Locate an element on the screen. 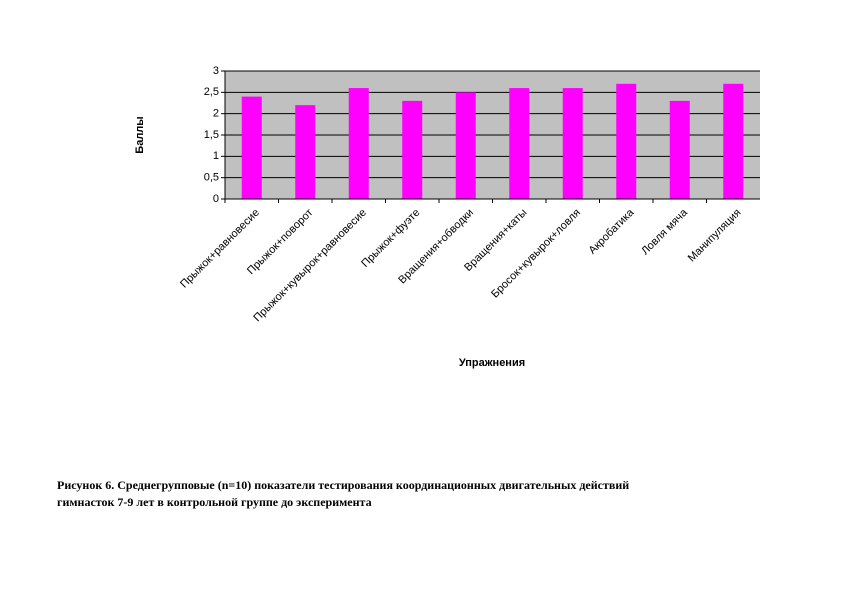  y-tick-label: 0,5 is located at coordinates (211, 178).